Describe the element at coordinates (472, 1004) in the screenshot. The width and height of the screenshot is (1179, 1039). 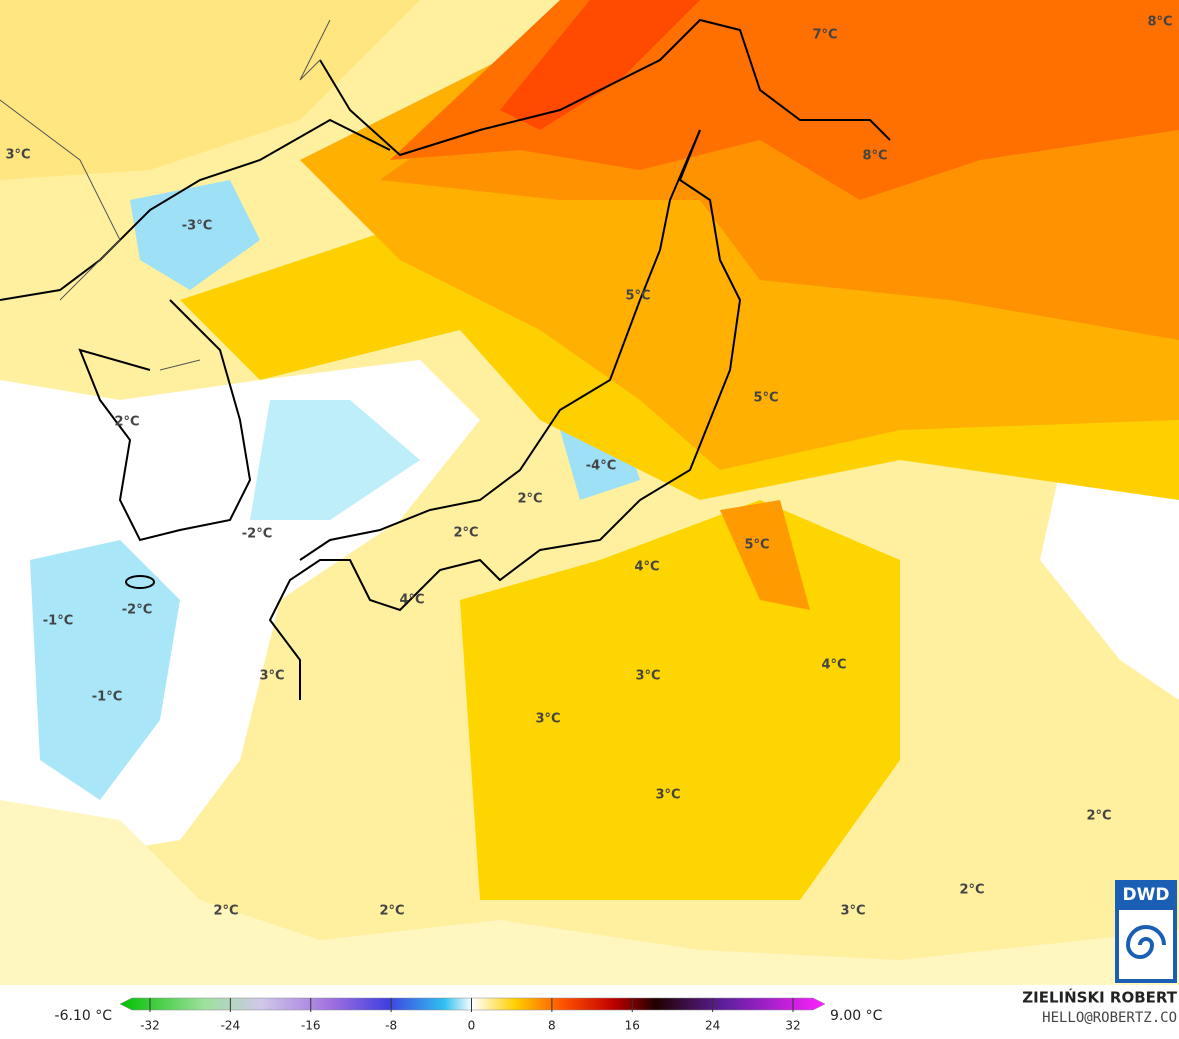
I see `colorbar-bar` at that location.